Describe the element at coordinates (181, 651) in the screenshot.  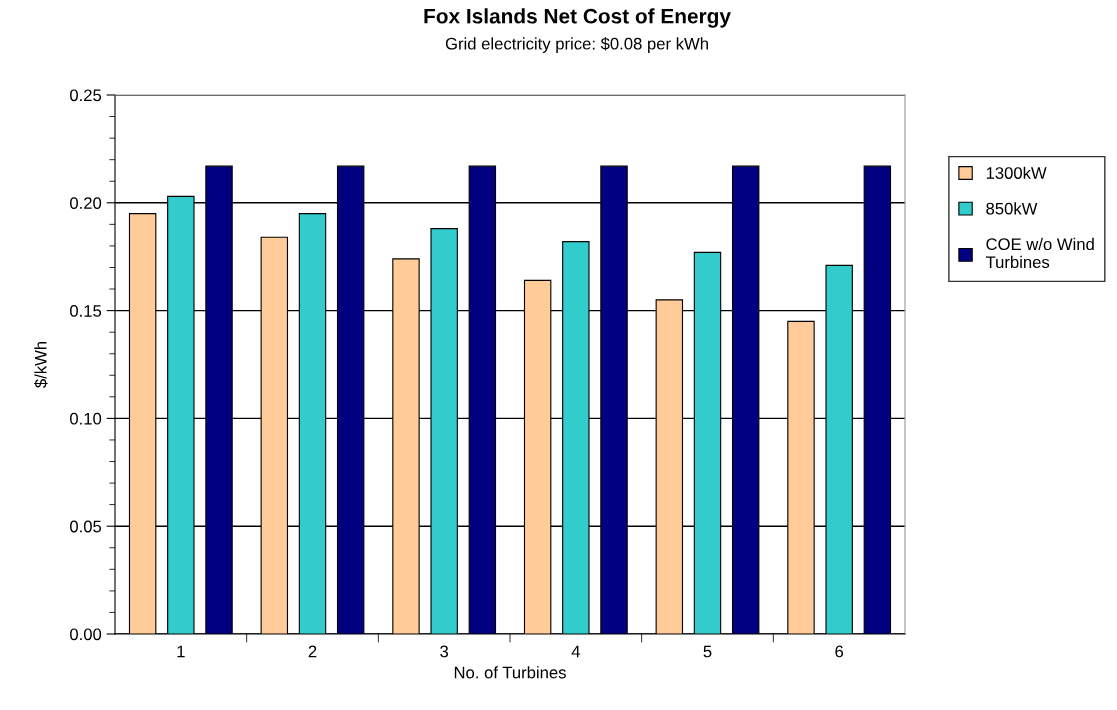
I see `x-tick-label: 1` at that location.